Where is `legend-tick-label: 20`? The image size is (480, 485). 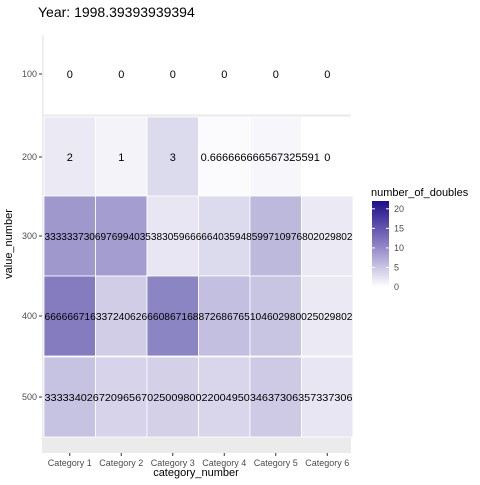 legend-tick-label: 20 is located at coordinates (399, 209).